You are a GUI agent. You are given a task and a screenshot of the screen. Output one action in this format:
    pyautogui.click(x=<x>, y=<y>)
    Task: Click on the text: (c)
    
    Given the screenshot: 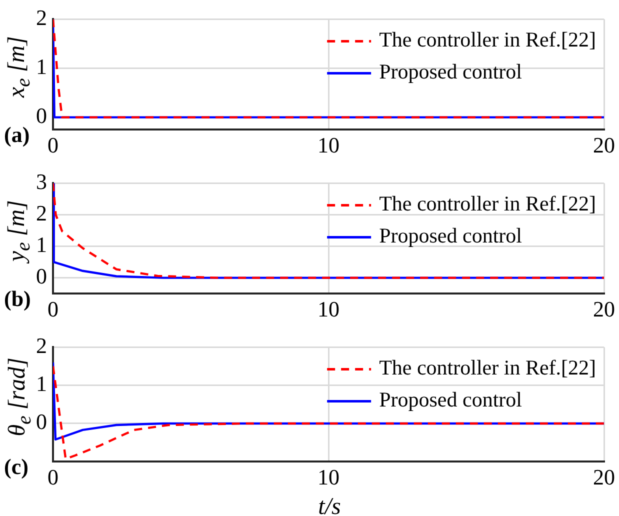 What is the action you would take?
    pyautogui.click(x=16, y=467)
    